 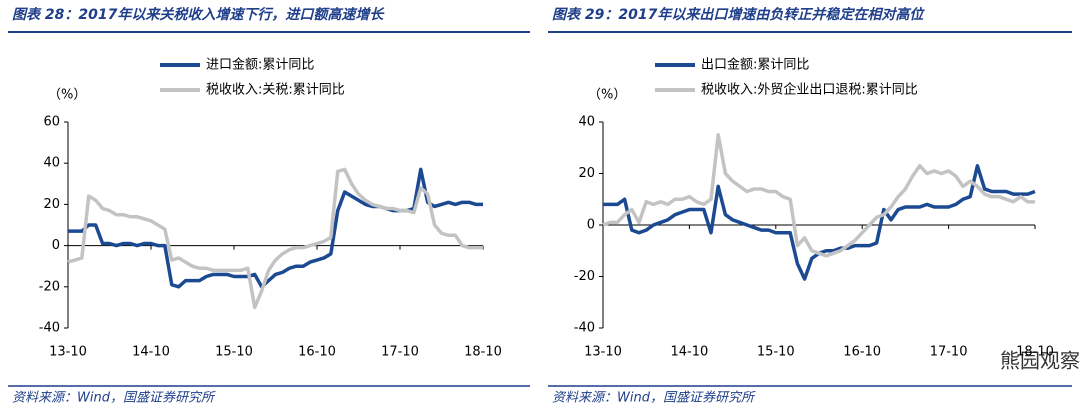 I want to click on legend-label: 进口金额:累计同比, so click(x=260, y=65).